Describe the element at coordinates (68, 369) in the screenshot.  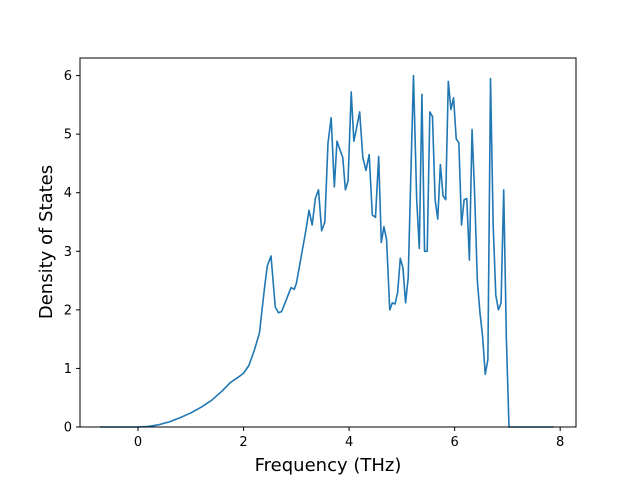
I see `y-tick-label: 1` at that location.